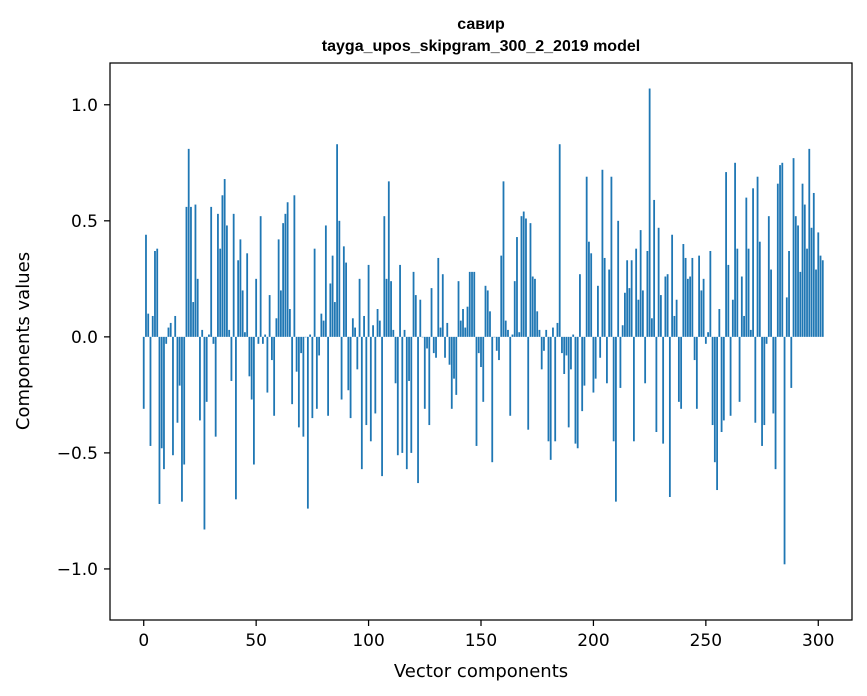 The width and height of the screenshot is (867, 696). What do you see at coordinates (481, 671) in the screenshot?
I see `x-axis-label: Vector components` at bounding box center [481, 671].